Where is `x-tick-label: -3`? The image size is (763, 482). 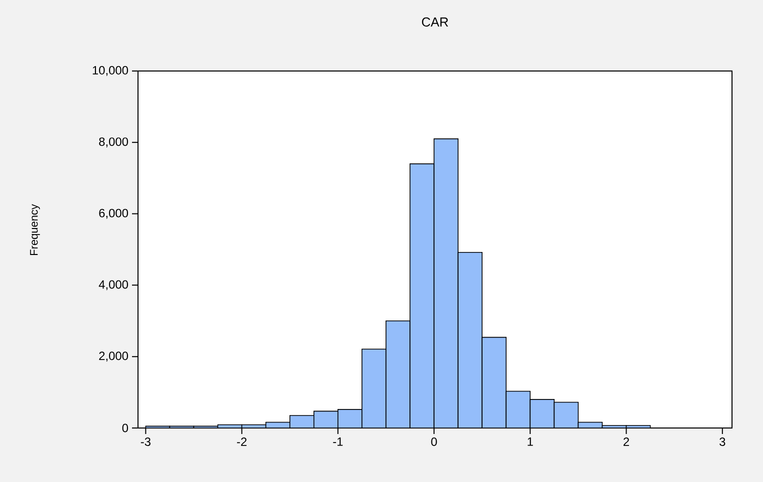 x-tick-label: -3 is located at coordinates (145, 442).